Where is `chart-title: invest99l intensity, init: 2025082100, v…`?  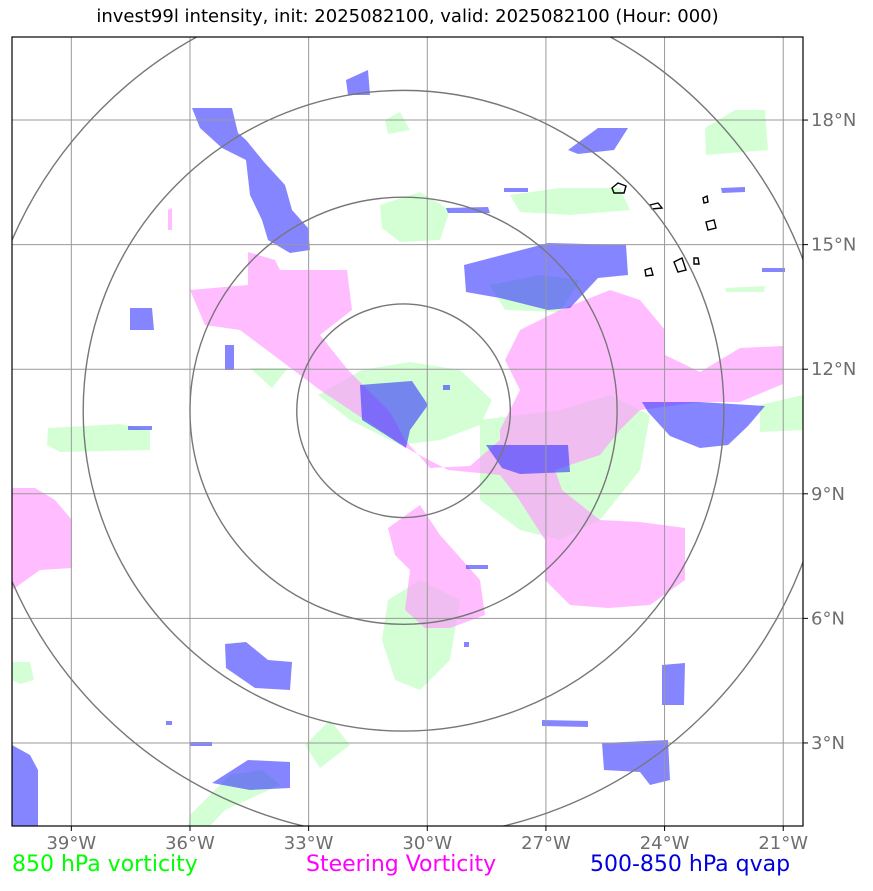
chart-title: invest99l intensity, init: 2025082100, v… is located at coordinates (407, 16).